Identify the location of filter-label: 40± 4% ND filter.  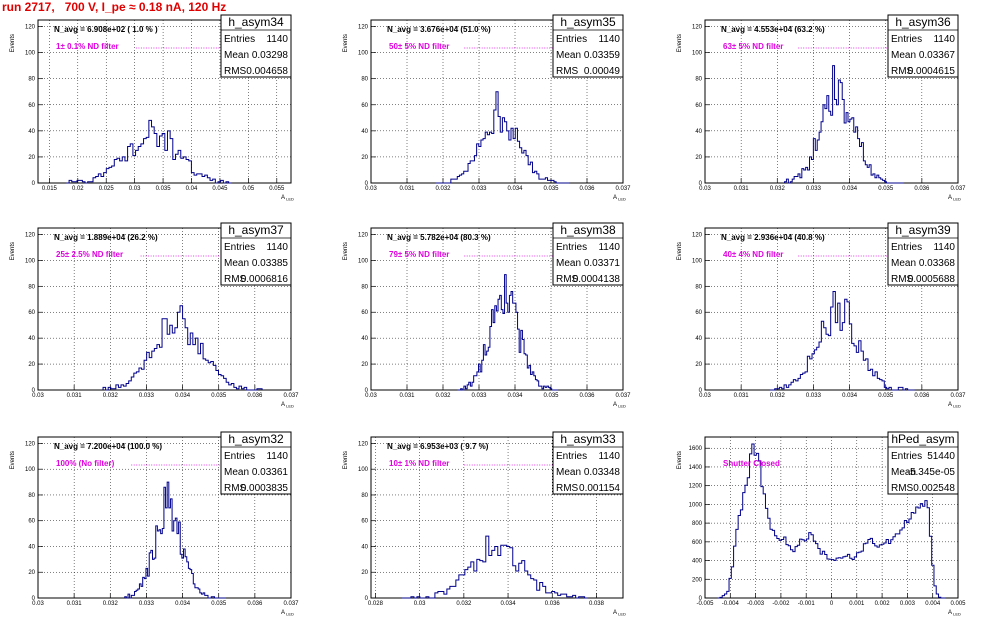
(753, 254).